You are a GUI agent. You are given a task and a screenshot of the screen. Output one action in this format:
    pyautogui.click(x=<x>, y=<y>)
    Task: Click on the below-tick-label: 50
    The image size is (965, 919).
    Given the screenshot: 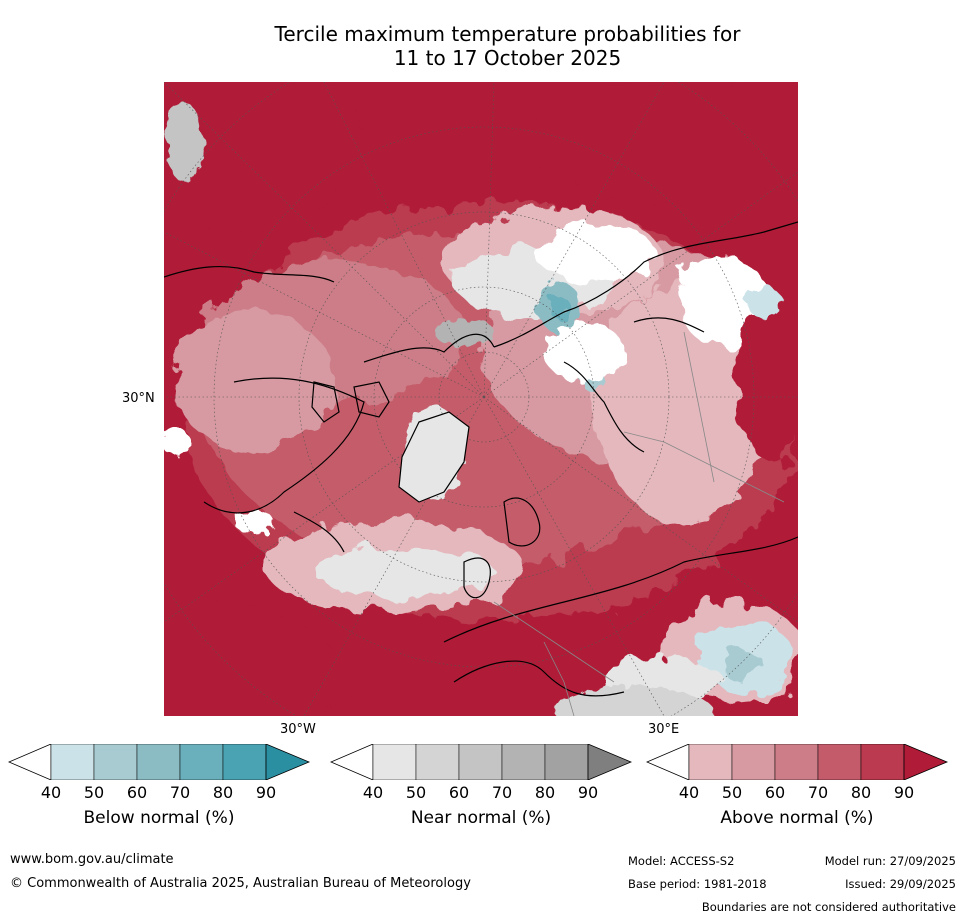 What is the action you would take?
    pyautogui.click(x=94, y=792)
    